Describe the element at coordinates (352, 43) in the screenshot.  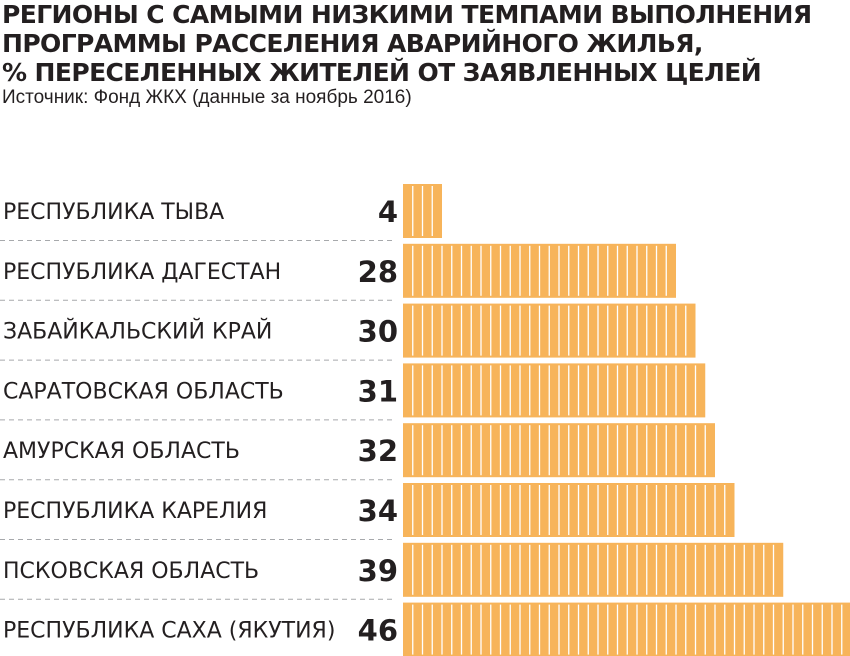
I see `chart-title-line-2: ПРОГРАММЫ РАССЕЛЕНИЯ АВАРИЙНОГО ЖИЛЬЯ,` at that location.